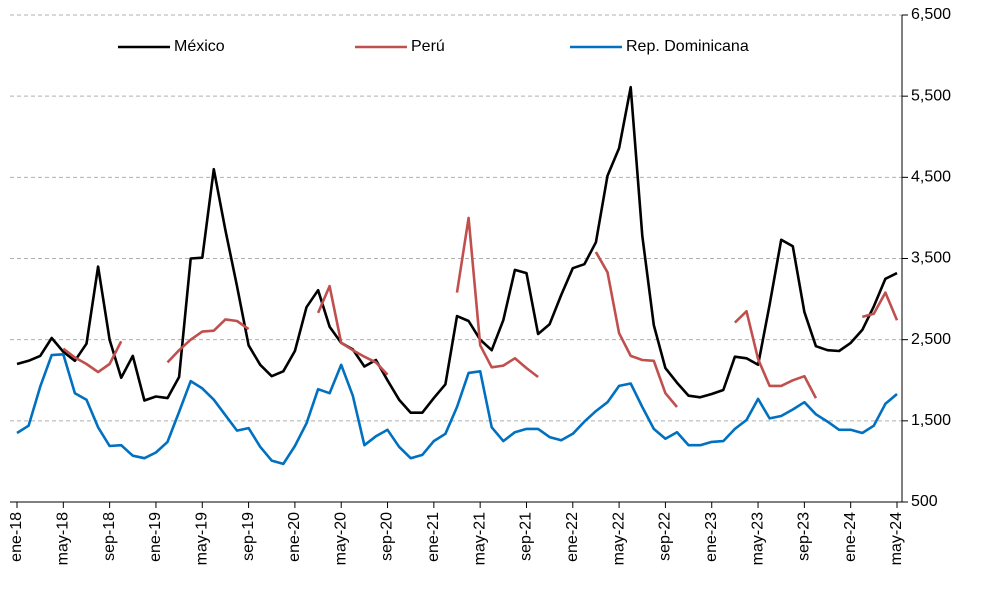 This screenshot has height=593, width=985. I want to click on x-tick-label: may-24, so click(896, 538).